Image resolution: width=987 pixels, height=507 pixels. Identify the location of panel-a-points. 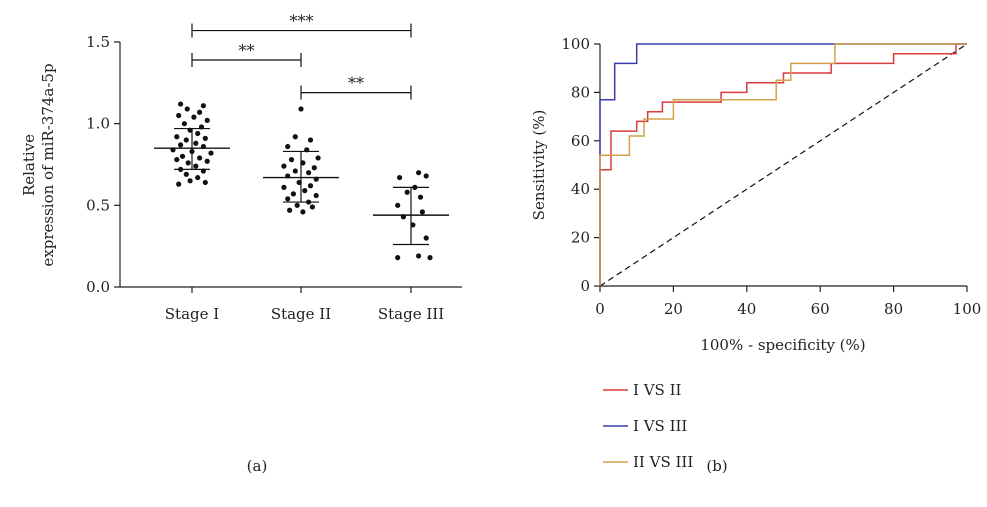
(301, 181).